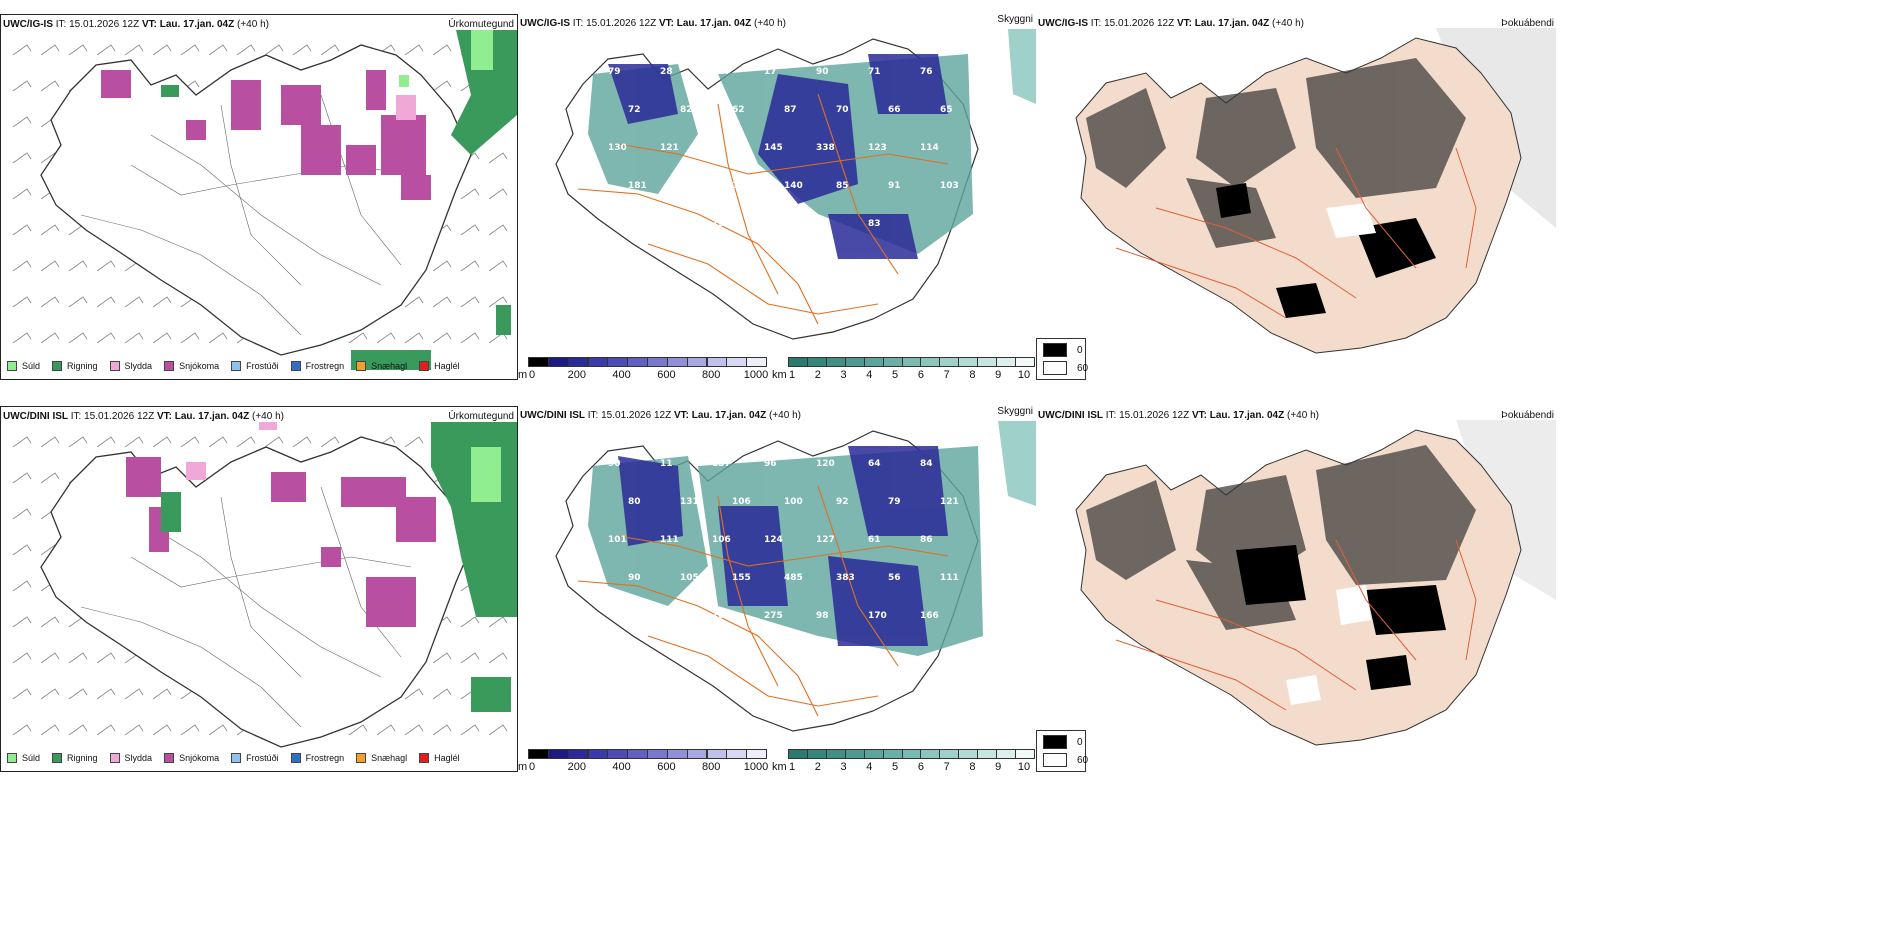 Image resolution: width=1900 pixels, height=950 pixels. I want to click on fog-map, so click(1315, 583).